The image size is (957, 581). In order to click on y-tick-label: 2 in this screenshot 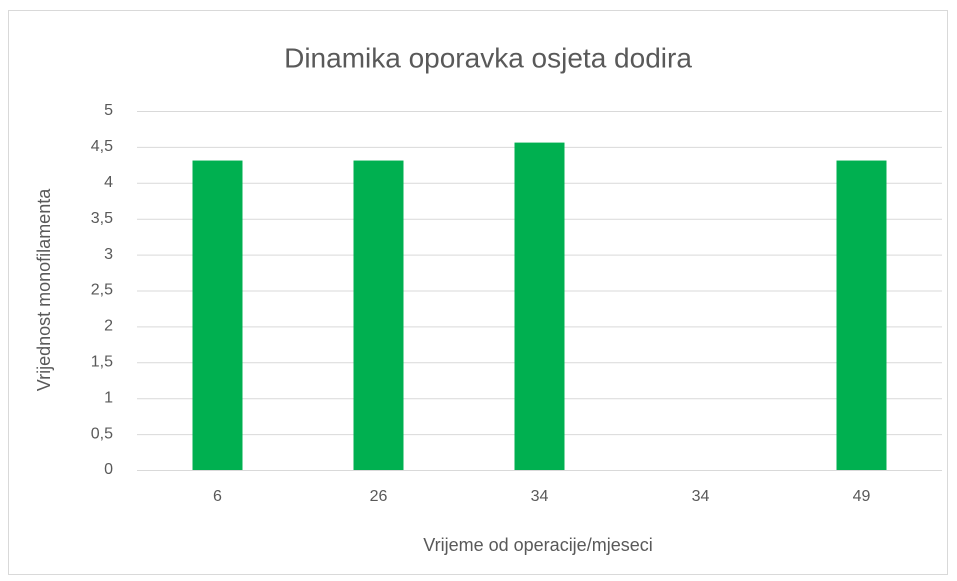, I will do `click(108, 326)`.